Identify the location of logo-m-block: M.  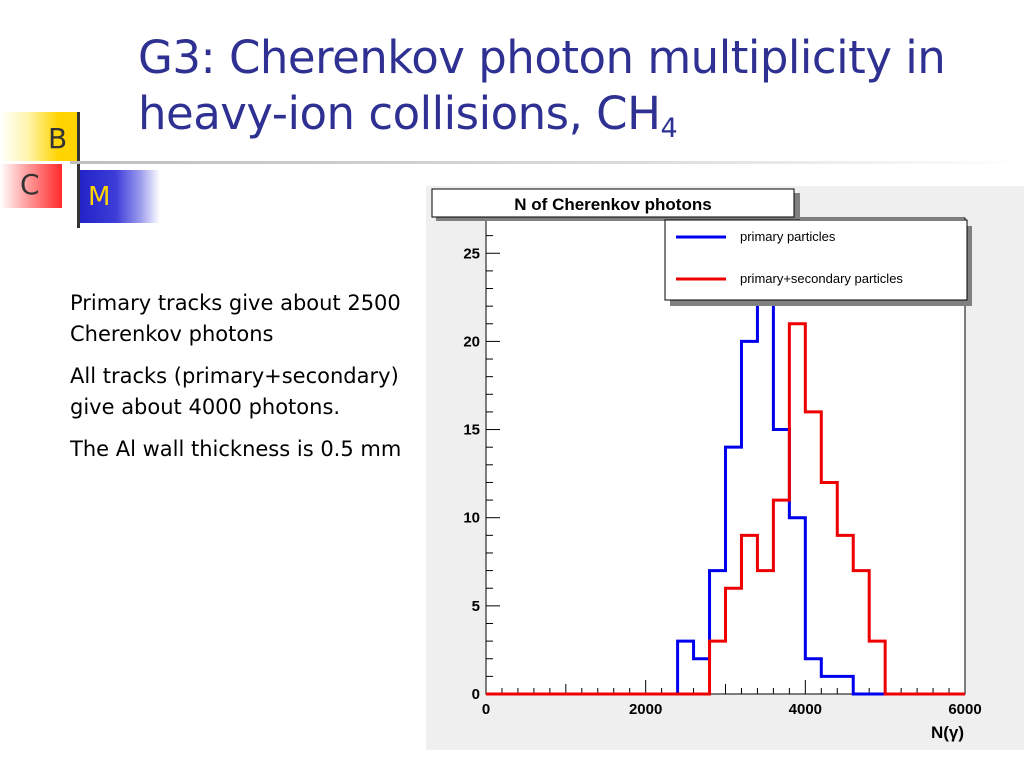
(120, 196).